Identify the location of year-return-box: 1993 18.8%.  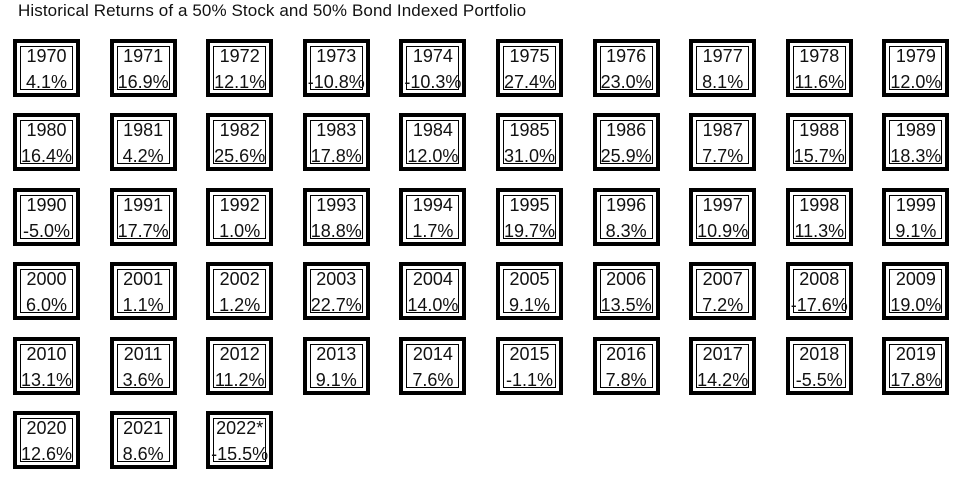
(336, 216).